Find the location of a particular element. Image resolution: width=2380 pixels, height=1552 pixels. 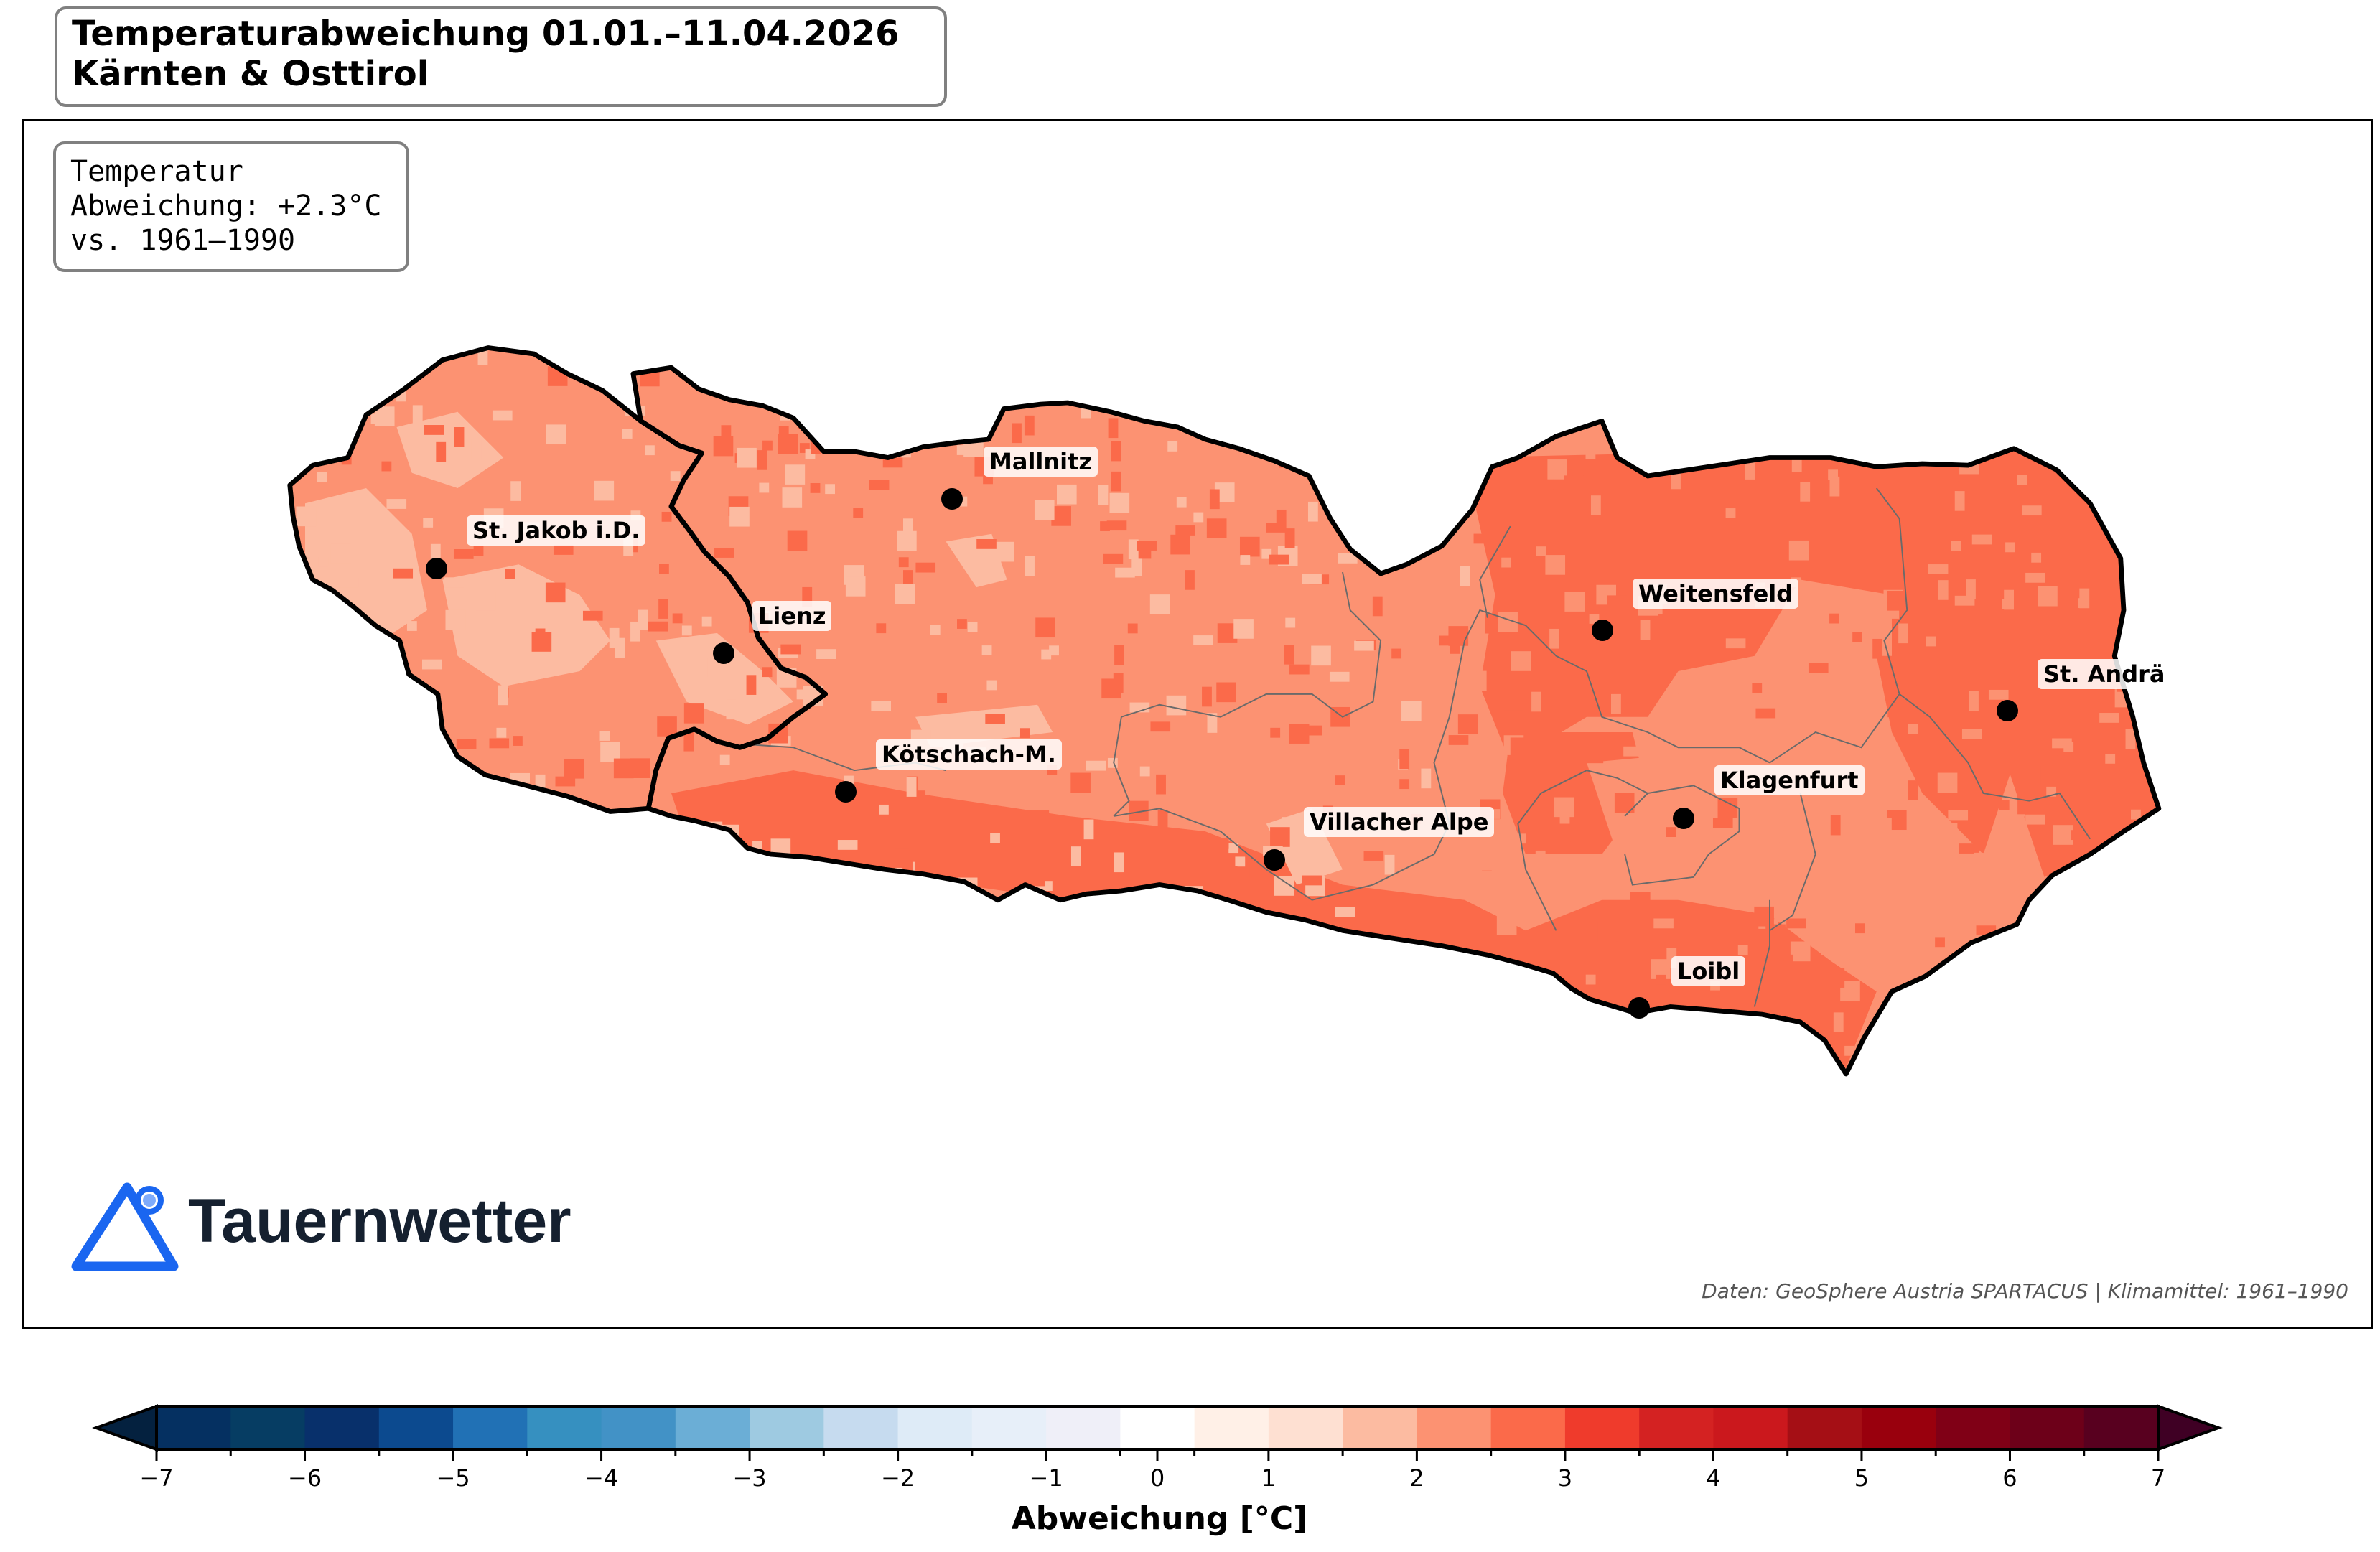

colorbar-tick-label: −6 is located at coordinates (304, 1478).